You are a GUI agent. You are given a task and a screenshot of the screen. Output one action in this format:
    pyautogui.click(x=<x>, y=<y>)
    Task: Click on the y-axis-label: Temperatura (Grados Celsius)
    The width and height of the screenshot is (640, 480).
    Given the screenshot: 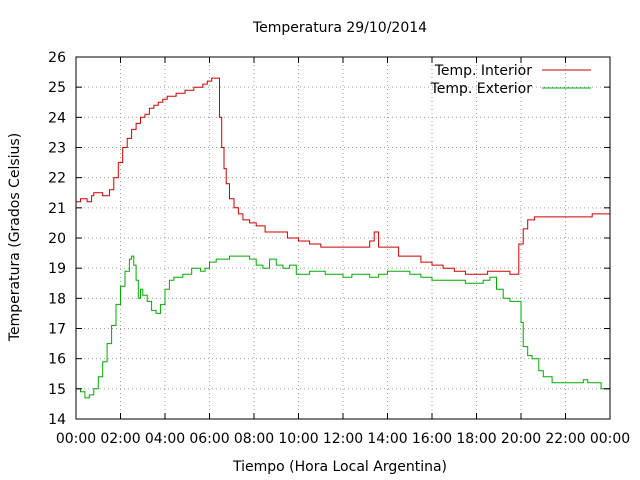 What is the action you would take?
    pyautogui.click(x=15, y=237)
    